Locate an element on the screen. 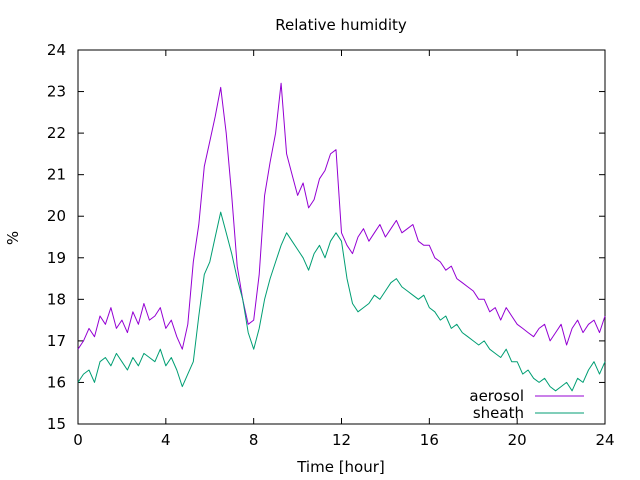  x-tick-label: 12 is located at coordinates (341, 440).